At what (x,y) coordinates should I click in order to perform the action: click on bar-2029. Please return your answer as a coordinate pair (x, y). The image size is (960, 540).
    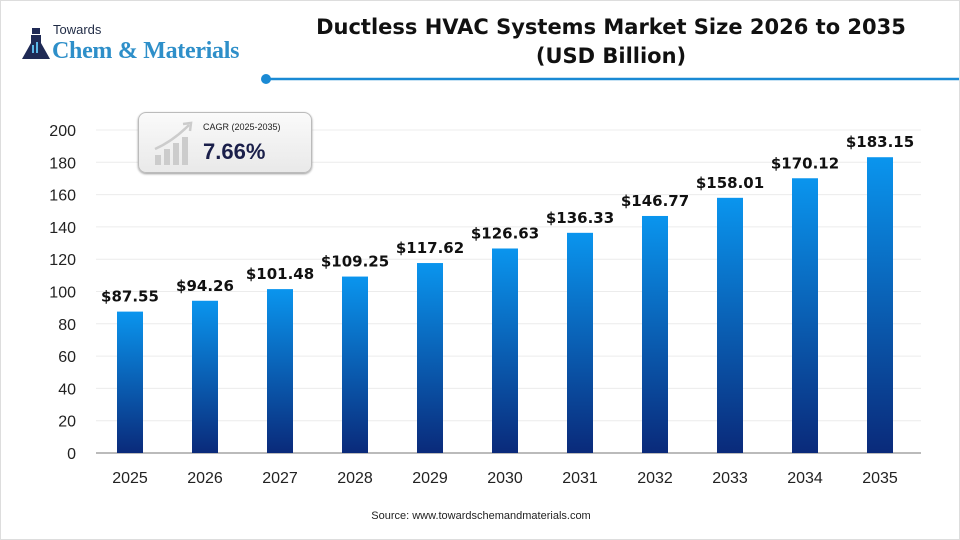
    Looking at the image, I should click on (430, 358).